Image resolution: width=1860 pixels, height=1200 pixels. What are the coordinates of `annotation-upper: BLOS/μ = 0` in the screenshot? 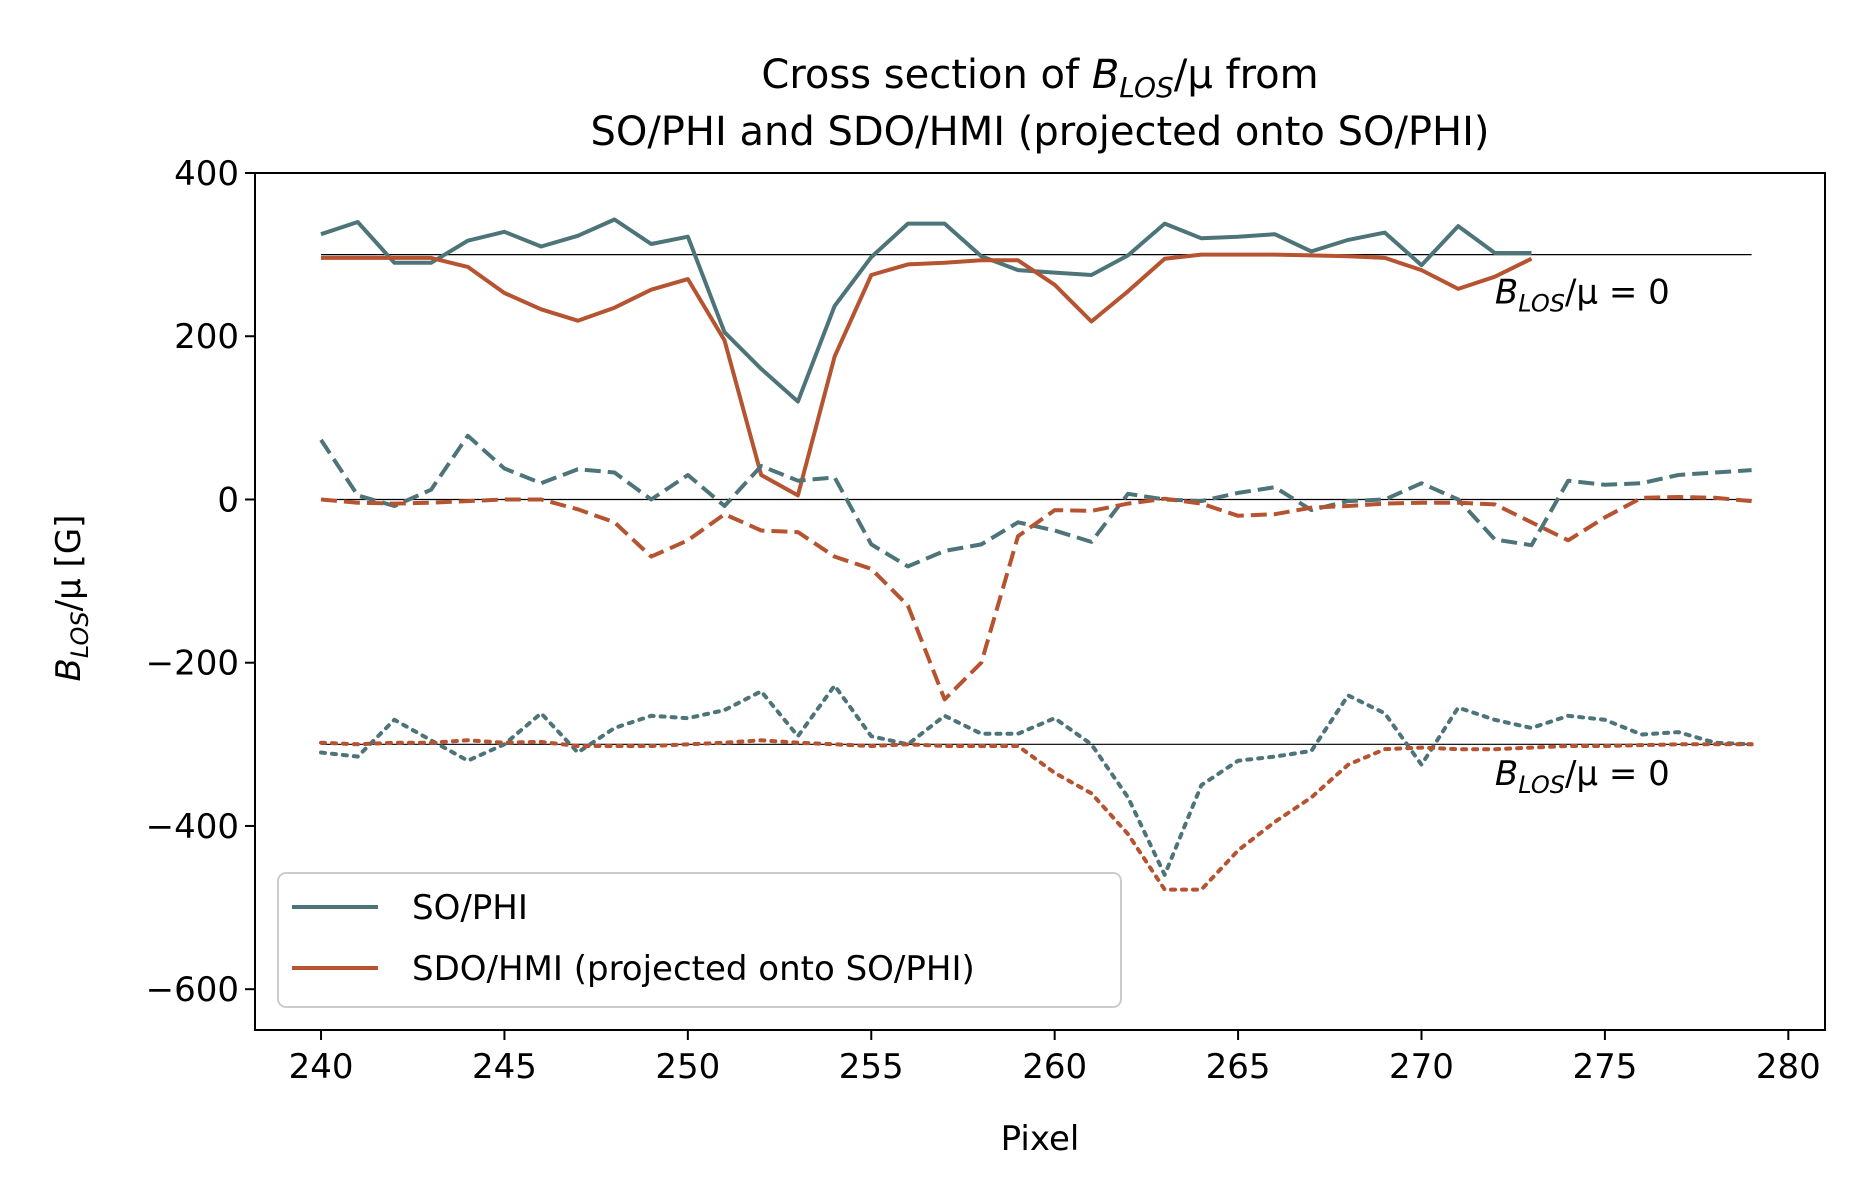 It's located at (1582, 295).